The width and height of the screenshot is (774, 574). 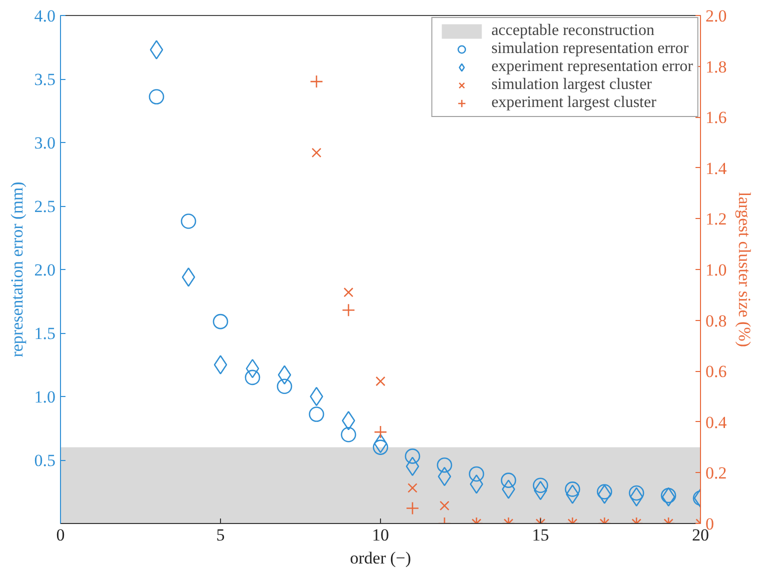 I want to click on x-axis-title: order (−), so click(x=381, y=558).